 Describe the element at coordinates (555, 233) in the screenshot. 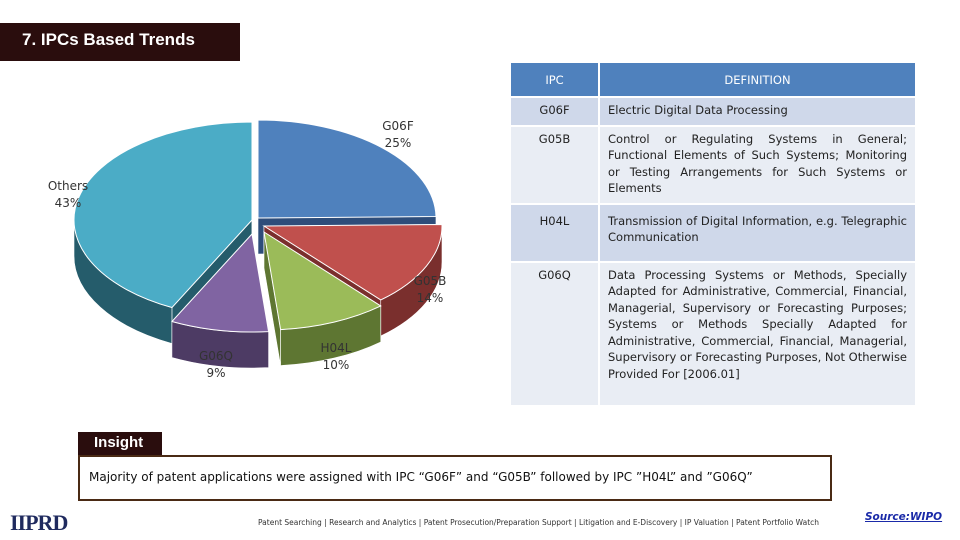

I see `ipc-code-cell: H04L` at that location.